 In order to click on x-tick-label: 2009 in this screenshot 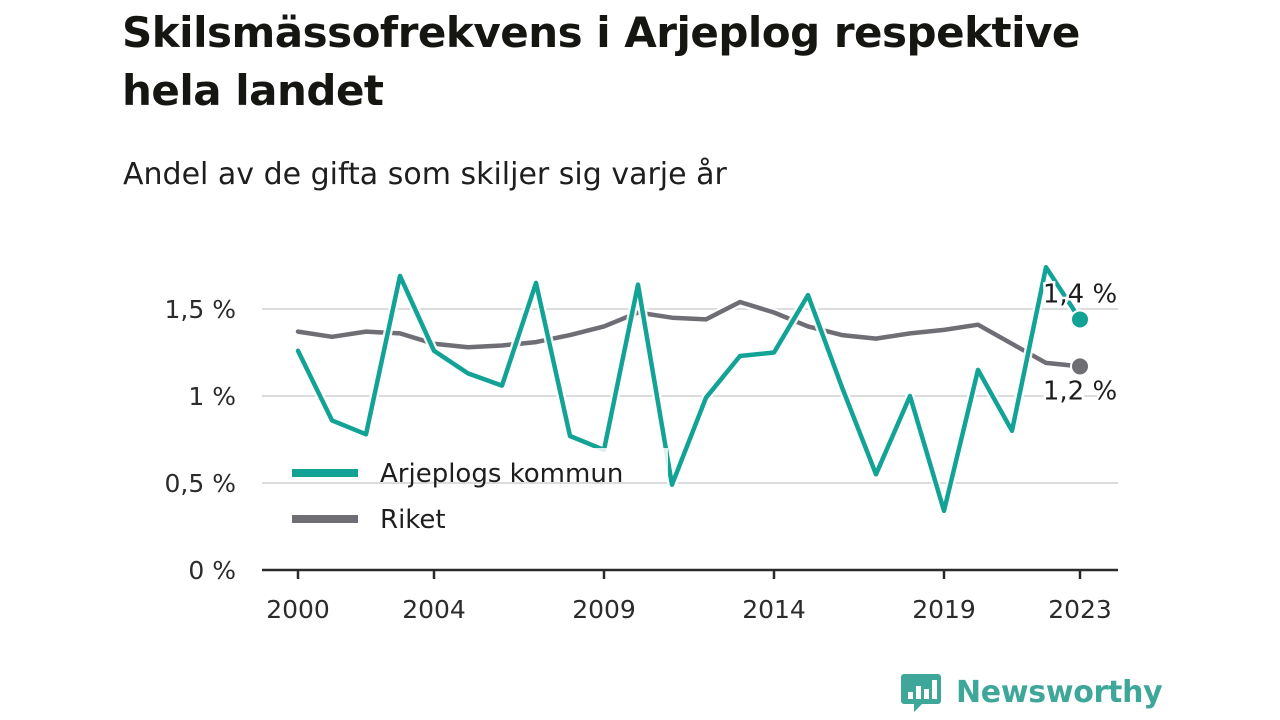, I will do `click(604, 609)`.